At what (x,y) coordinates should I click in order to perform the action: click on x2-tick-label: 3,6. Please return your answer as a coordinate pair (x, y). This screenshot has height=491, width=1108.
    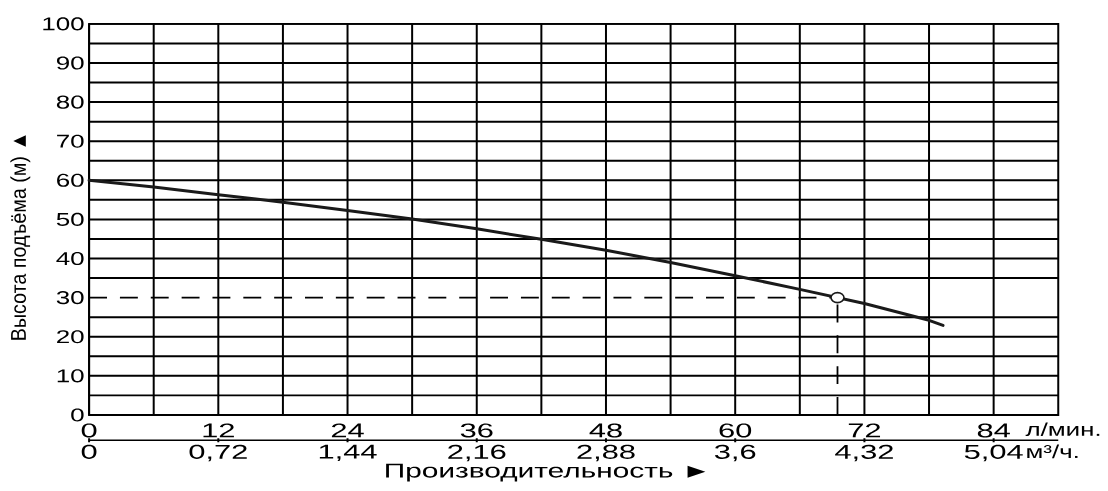
    Looking at the image, I should click on (735, 453).